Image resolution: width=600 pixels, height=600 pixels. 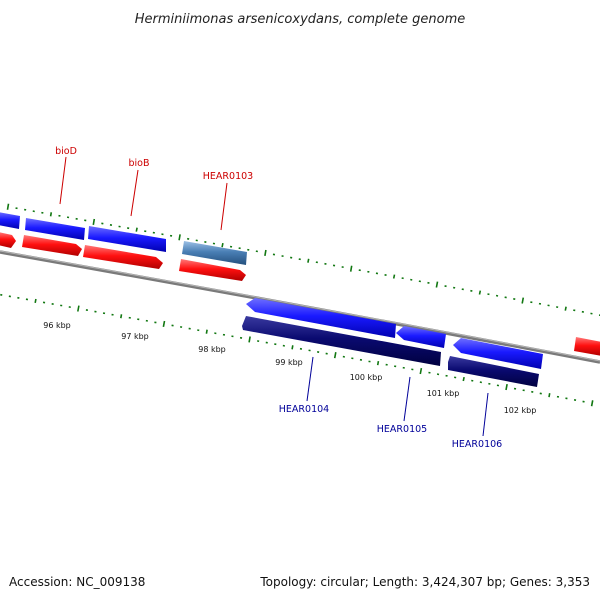 I want to click on cds-forward-bioD, so click(x=55, y=229).